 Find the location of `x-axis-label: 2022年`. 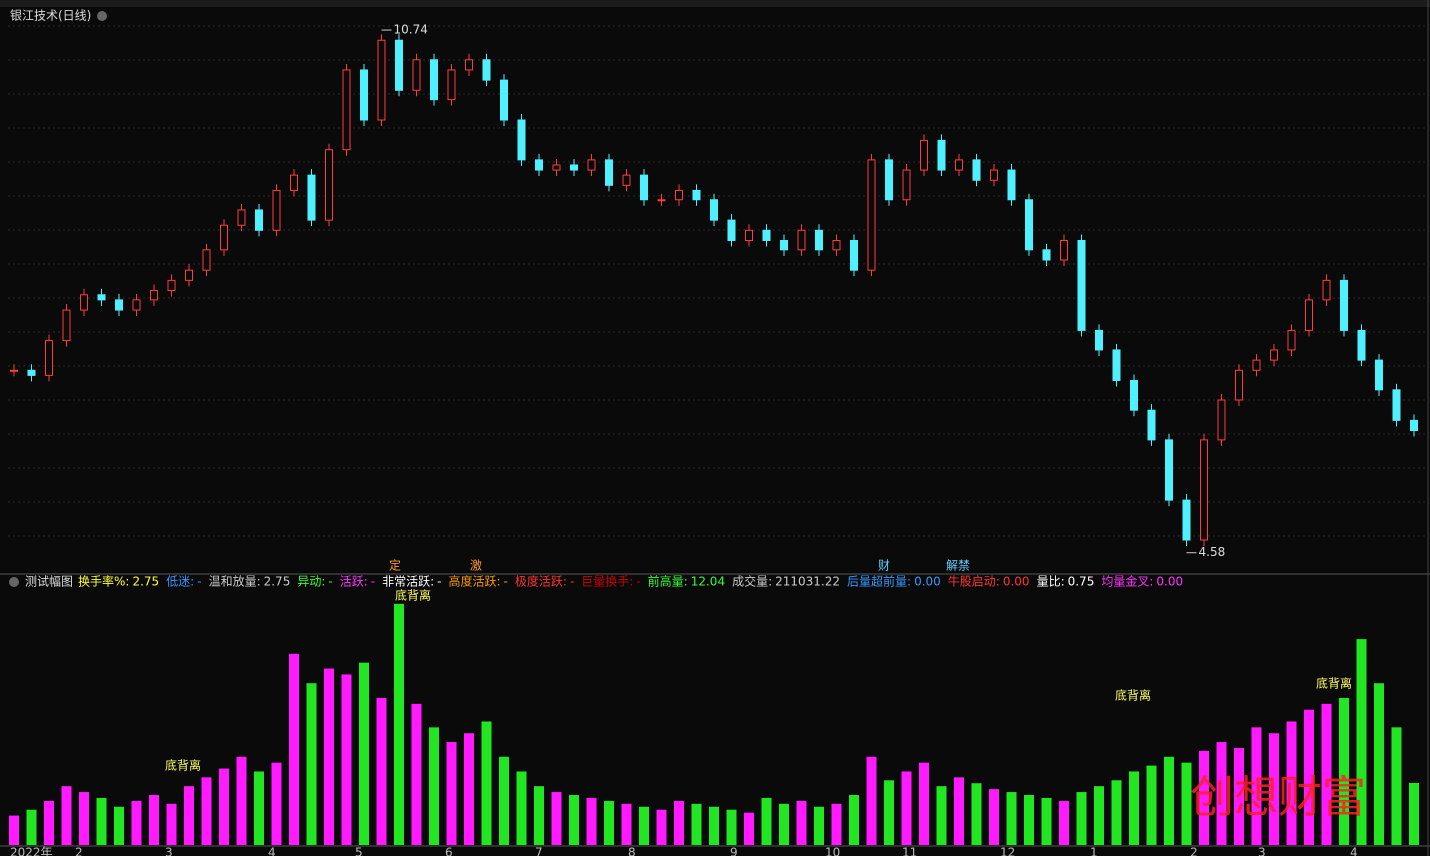

x-axis-label: 2022年 is located at coordinates (31, 851).